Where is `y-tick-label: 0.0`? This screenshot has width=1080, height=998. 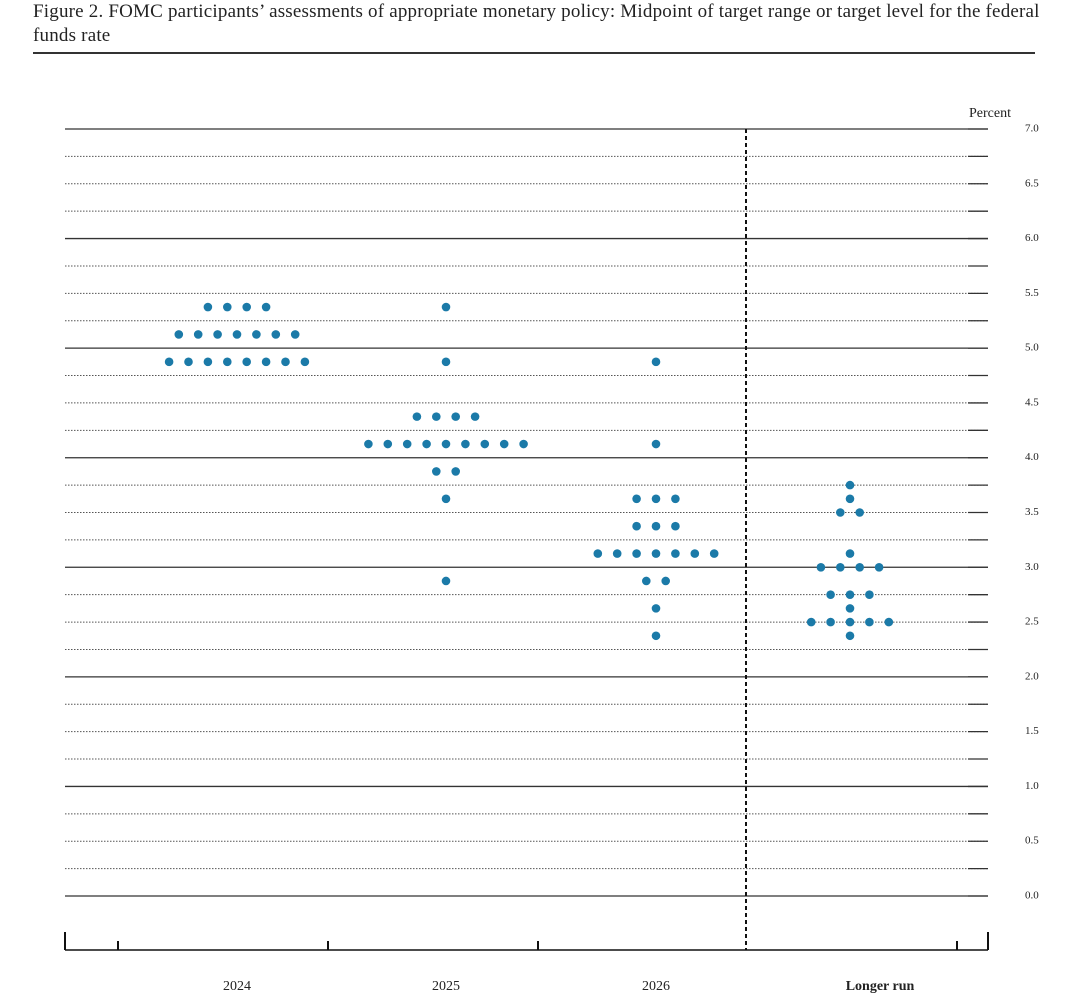 y-tick-label: 0.0 is located at coordinates (1032, 896).